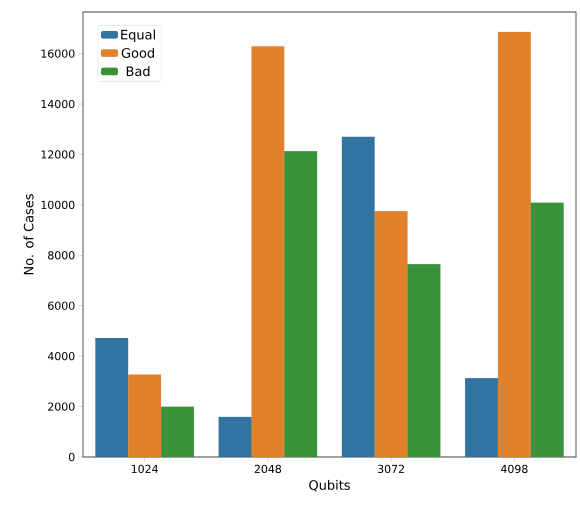 The height and width of the screenshot is (511, 580). Describe the element at coordinates (138, 36) in the screenshot. I see `legend-label: Equal` at that location.